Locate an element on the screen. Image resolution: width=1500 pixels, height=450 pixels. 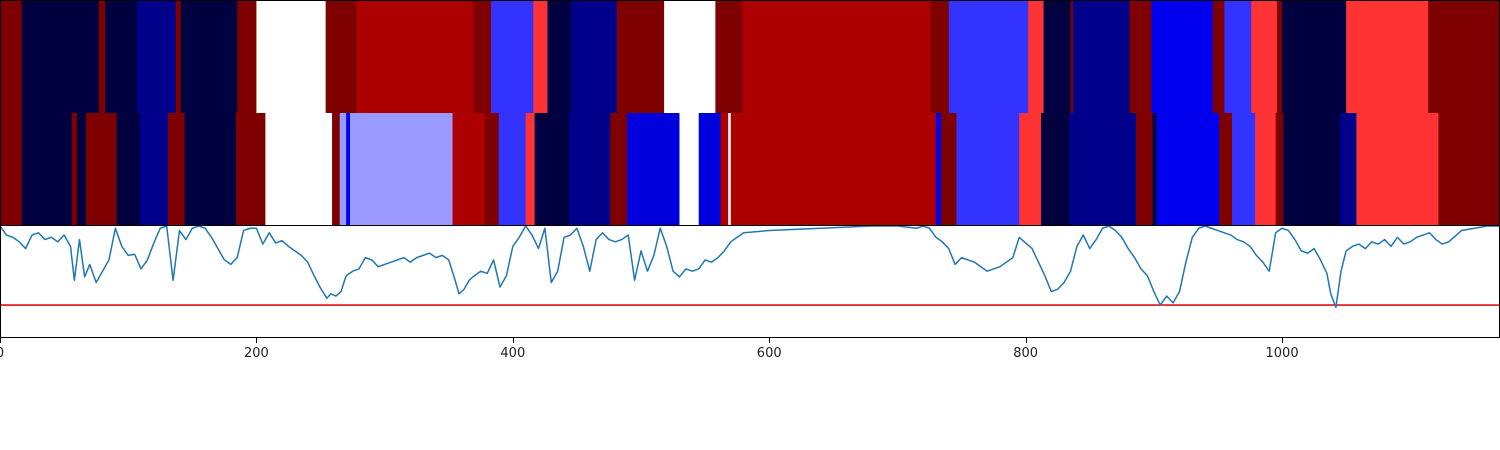
x-tick-label: 800 is located at coordinates (1026, 353).